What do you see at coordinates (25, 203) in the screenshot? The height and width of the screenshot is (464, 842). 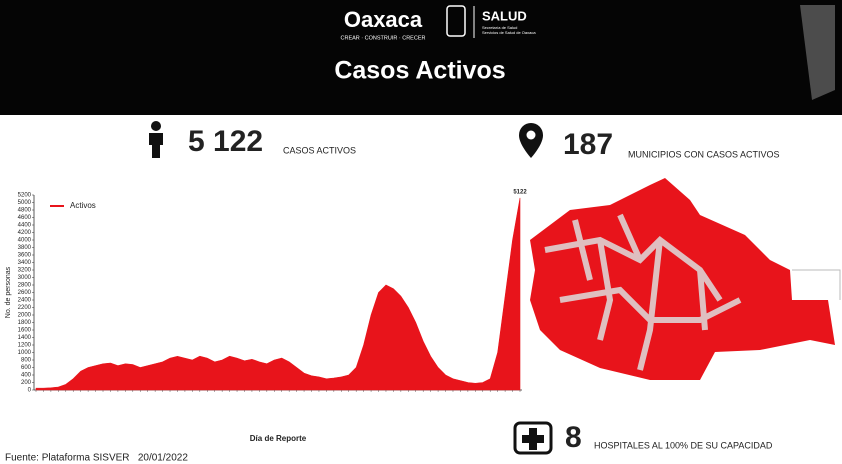 I see `y-tick-label: 5000` at bounding box center [25, 203].